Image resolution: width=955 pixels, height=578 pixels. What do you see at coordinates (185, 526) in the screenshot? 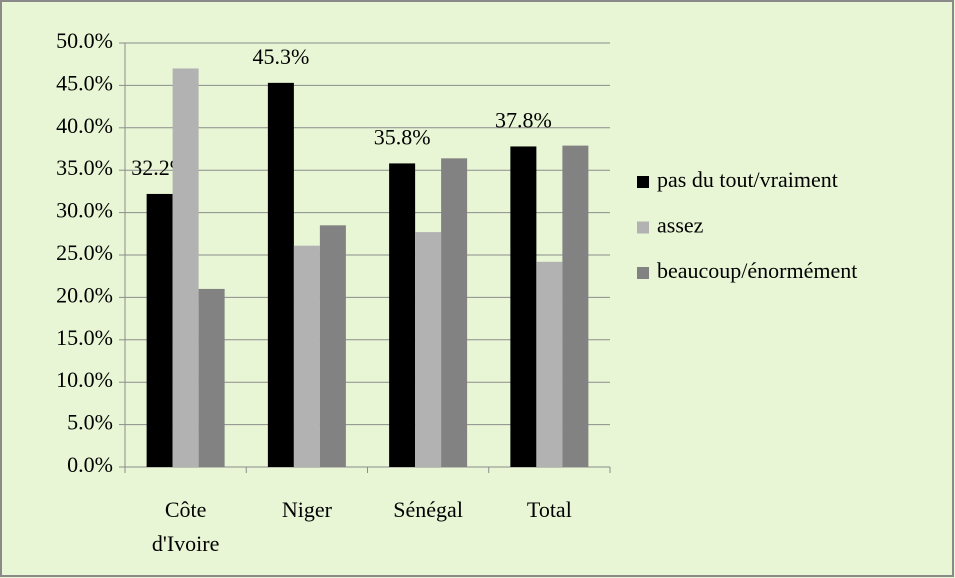
I see `x-tick-label: Côte d'Ivoire` at bounding box center [185, 526].